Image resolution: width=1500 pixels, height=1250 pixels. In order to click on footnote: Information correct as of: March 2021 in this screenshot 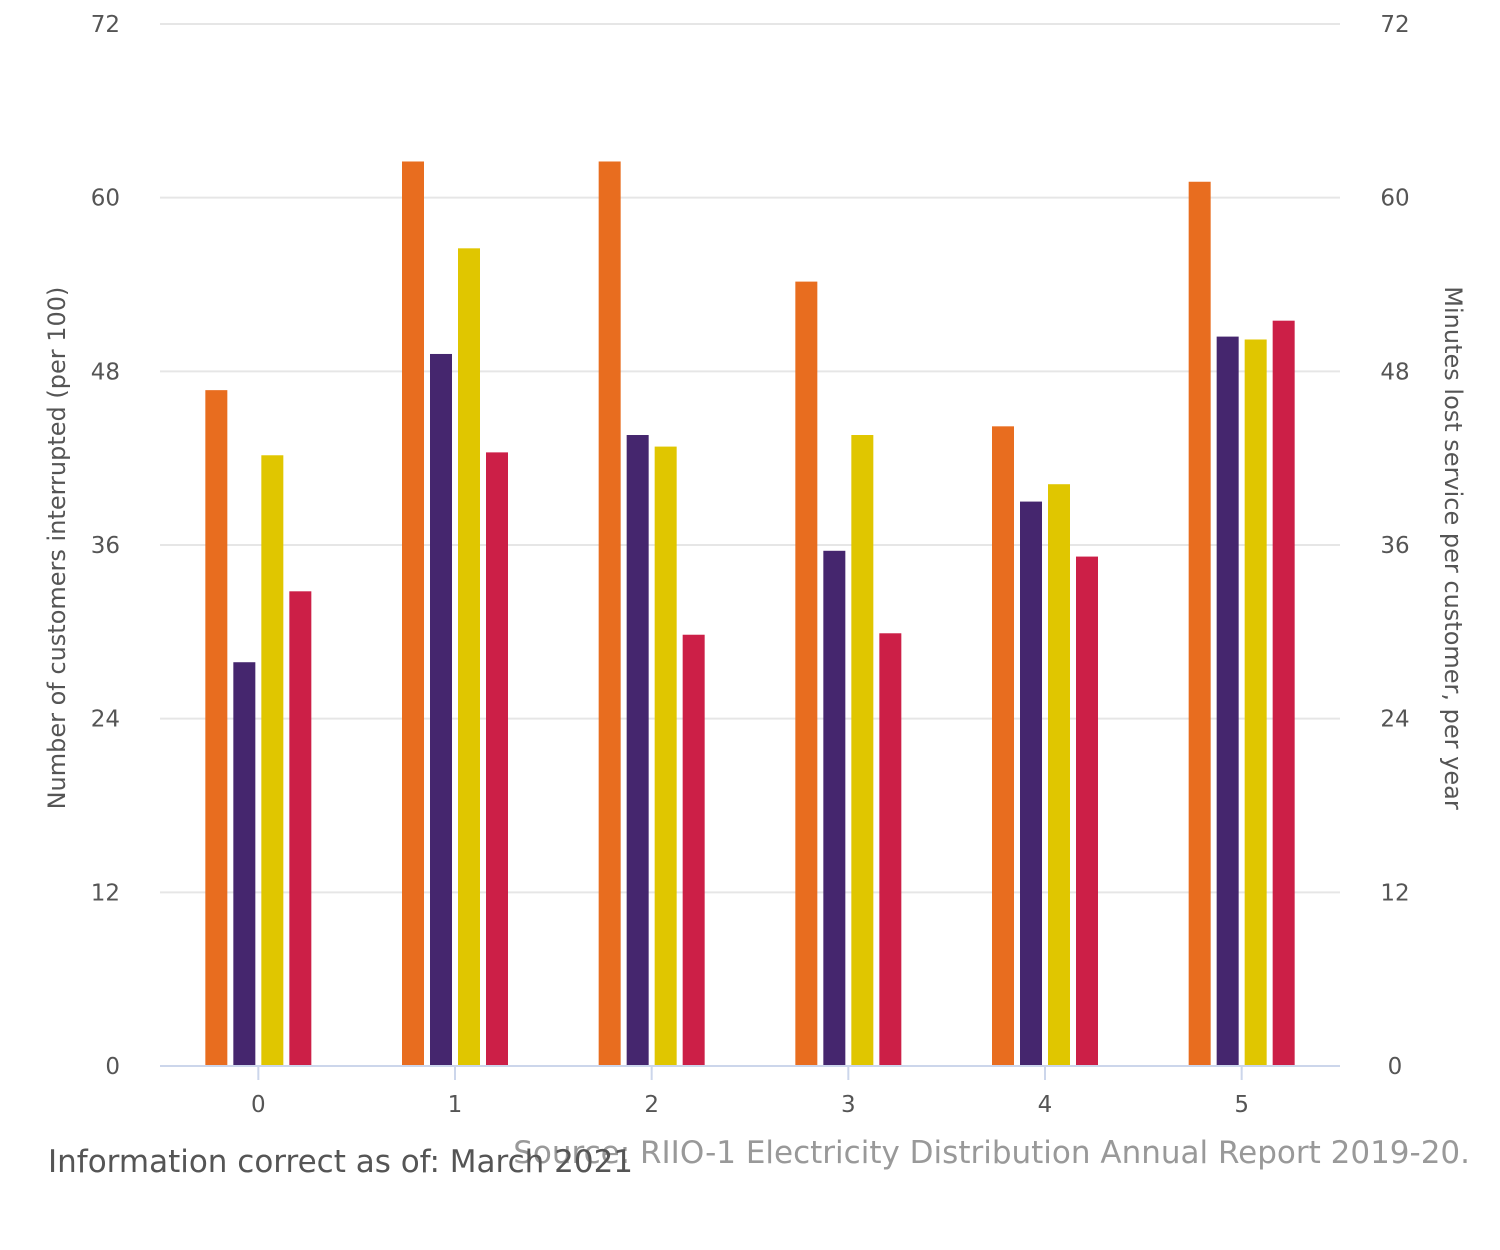, I will do `click(340, 1162)`.